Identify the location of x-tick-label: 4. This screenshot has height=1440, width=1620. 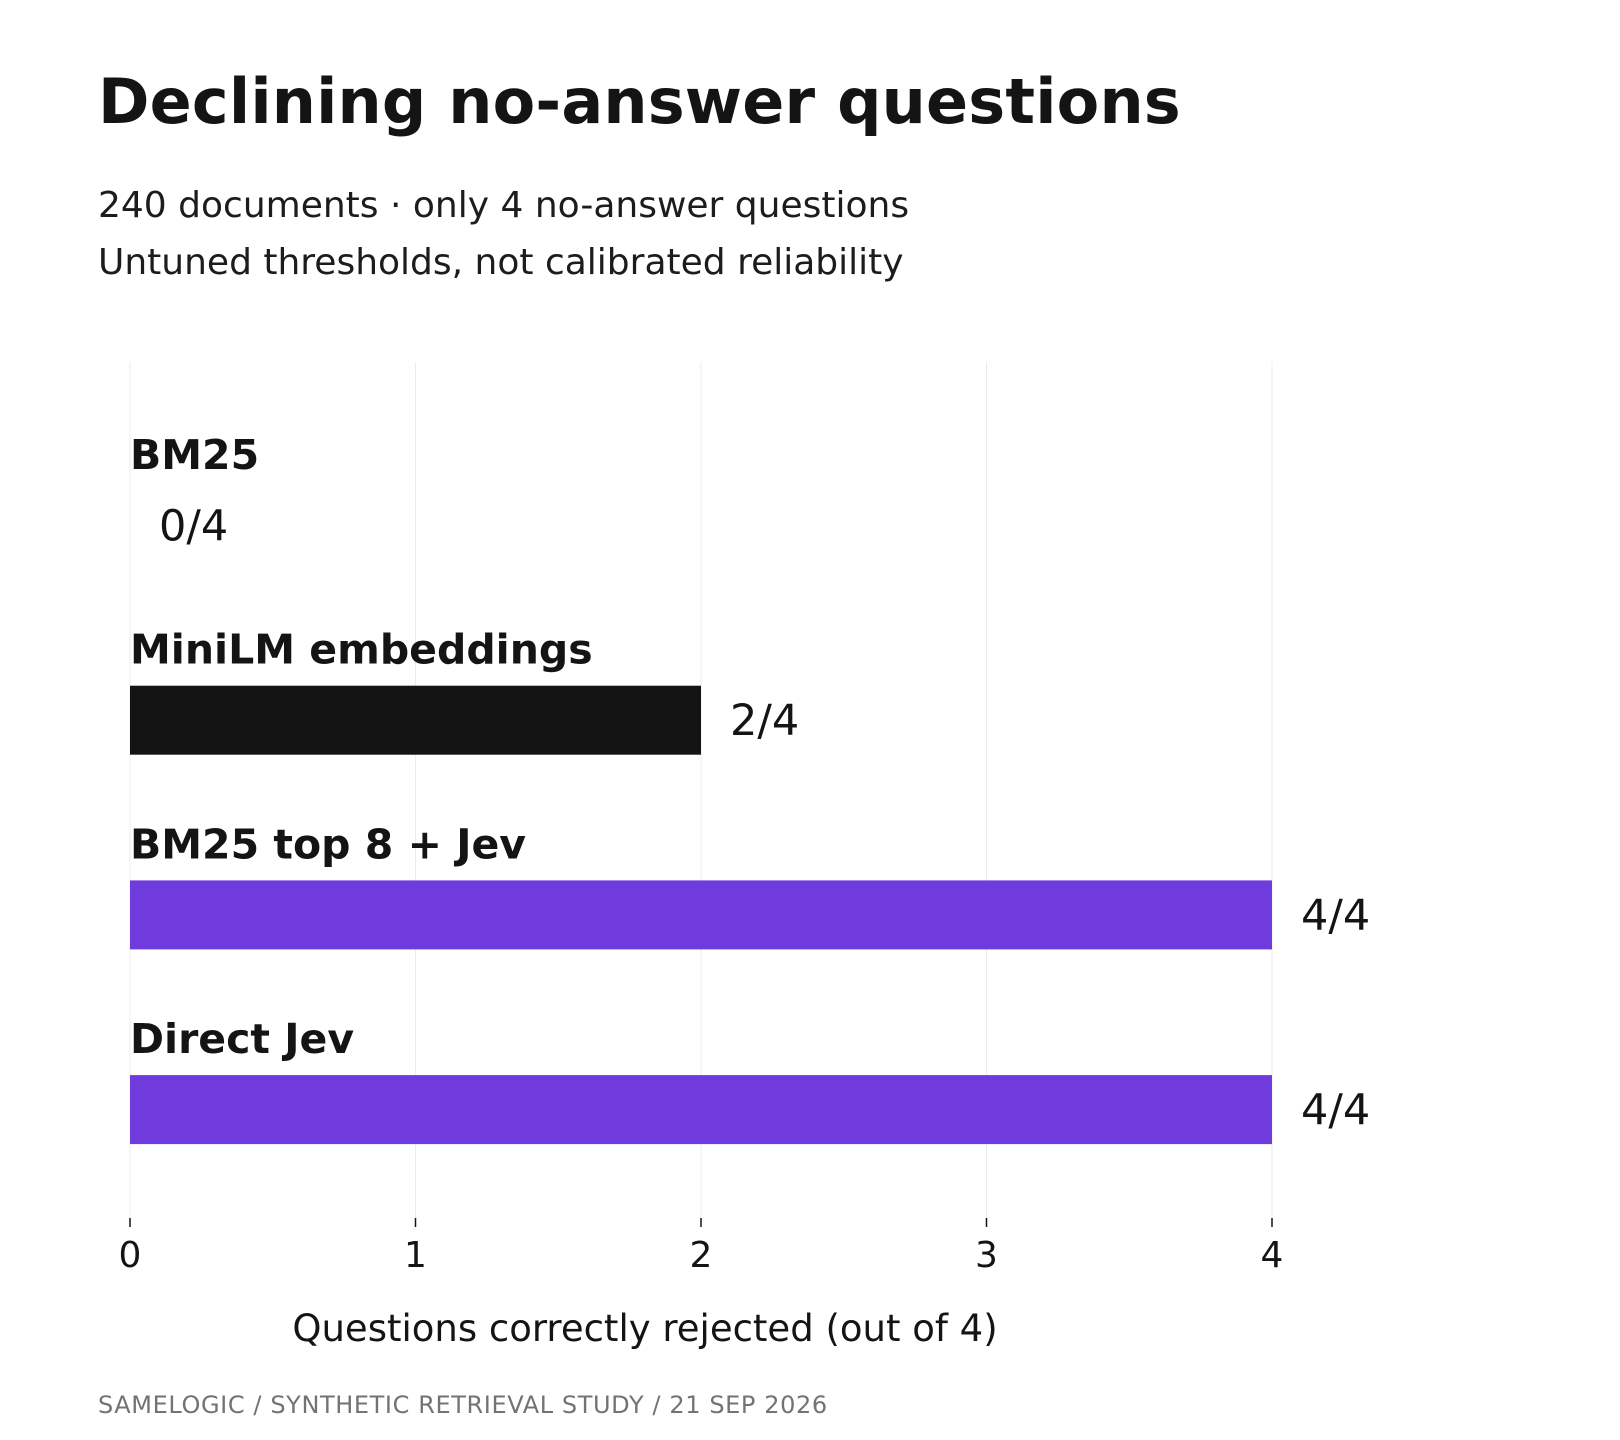
(1272, 1255).